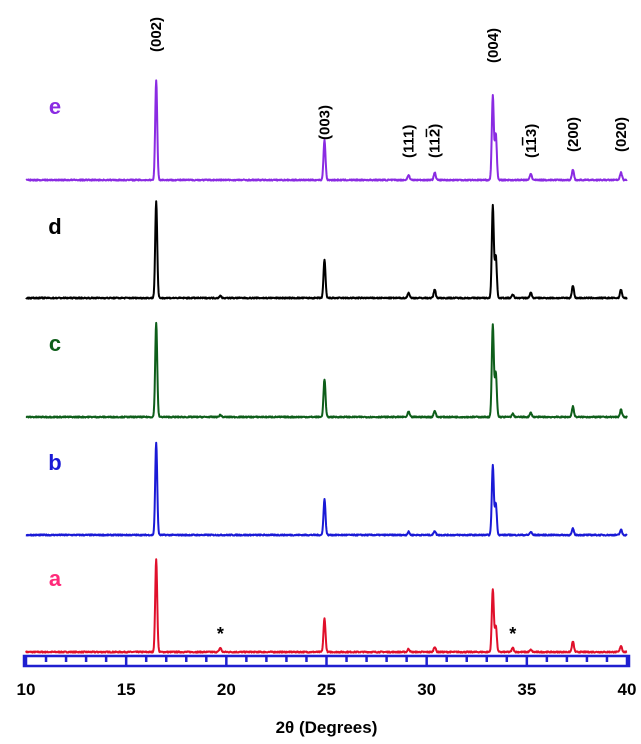  Describe the element at coordinates (327, 676) in the screenshot. I see `x-axis: 10 15 20 25 30 35 40` at that location.